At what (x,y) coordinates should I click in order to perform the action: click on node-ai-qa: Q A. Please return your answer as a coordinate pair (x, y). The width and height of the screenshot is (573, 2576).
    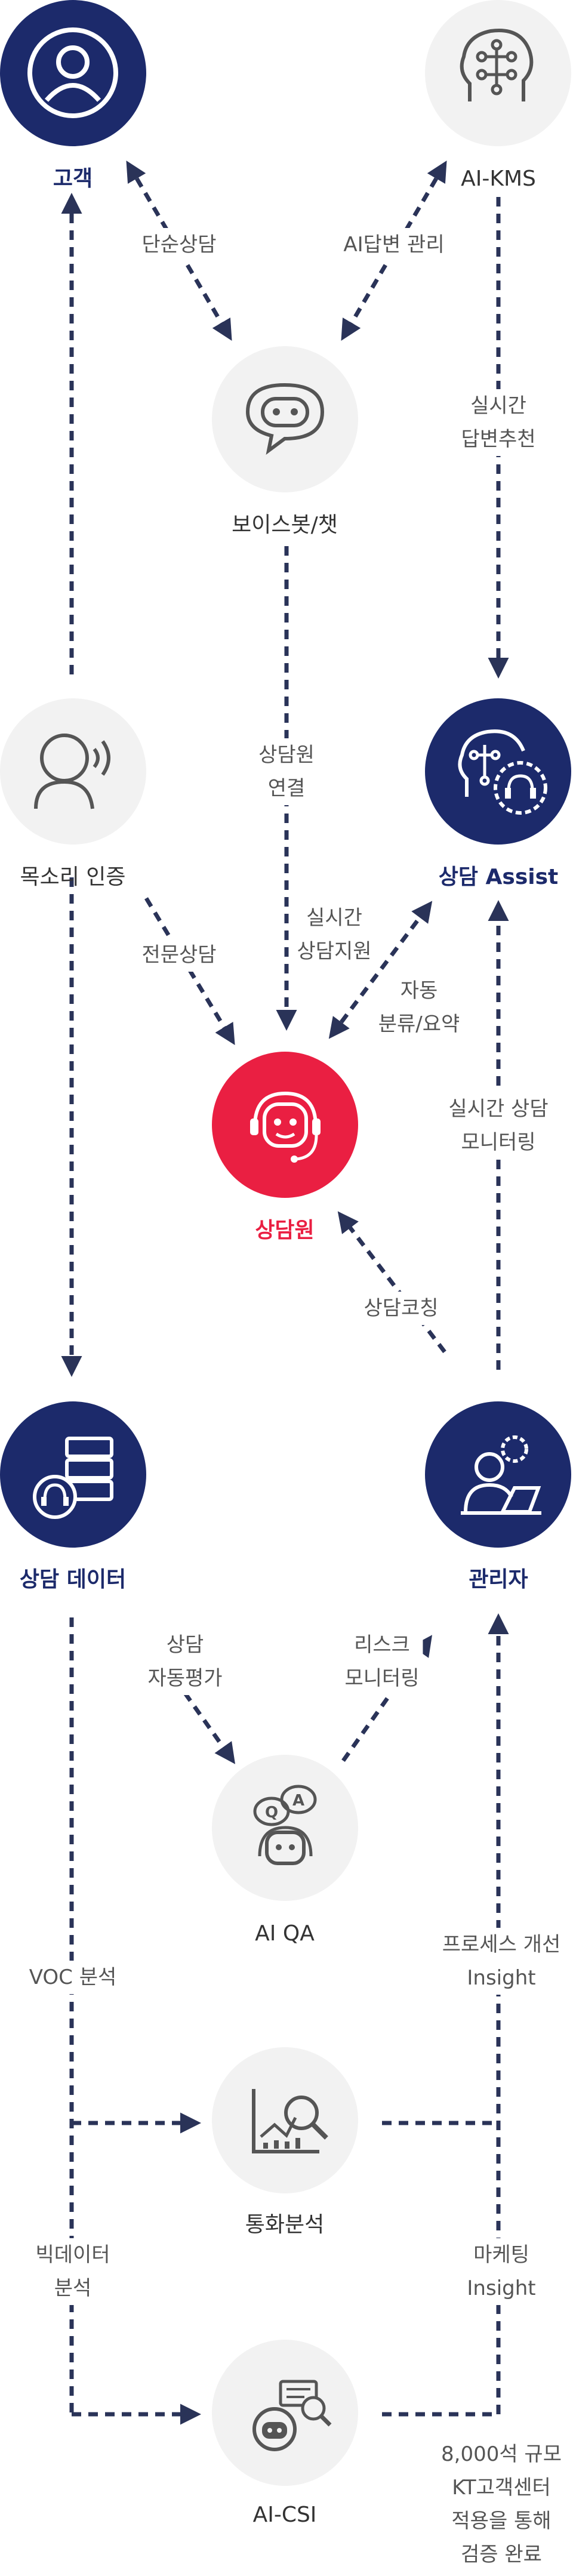
    Looking at the image, I should click on (285, 1828).